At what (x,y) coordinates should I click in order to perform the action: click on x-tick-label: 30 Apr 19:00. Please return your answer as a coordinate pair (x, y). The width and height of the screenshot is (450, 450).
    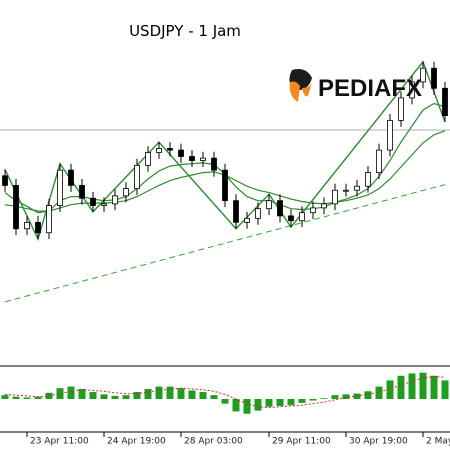
    Looking at the image, I should click on (378, 442).